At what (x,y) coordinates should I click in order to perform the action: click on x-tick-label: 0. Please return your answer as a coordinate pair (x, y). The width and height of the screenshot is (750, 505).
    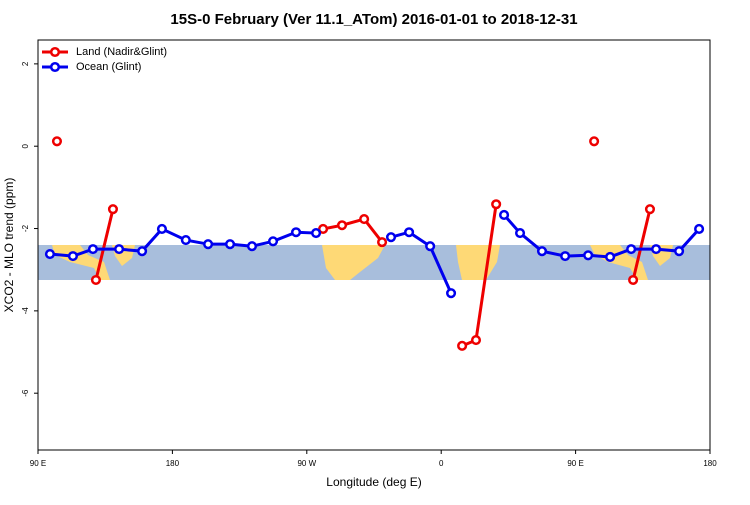
    Looking at the image, I should click on (441, 463).